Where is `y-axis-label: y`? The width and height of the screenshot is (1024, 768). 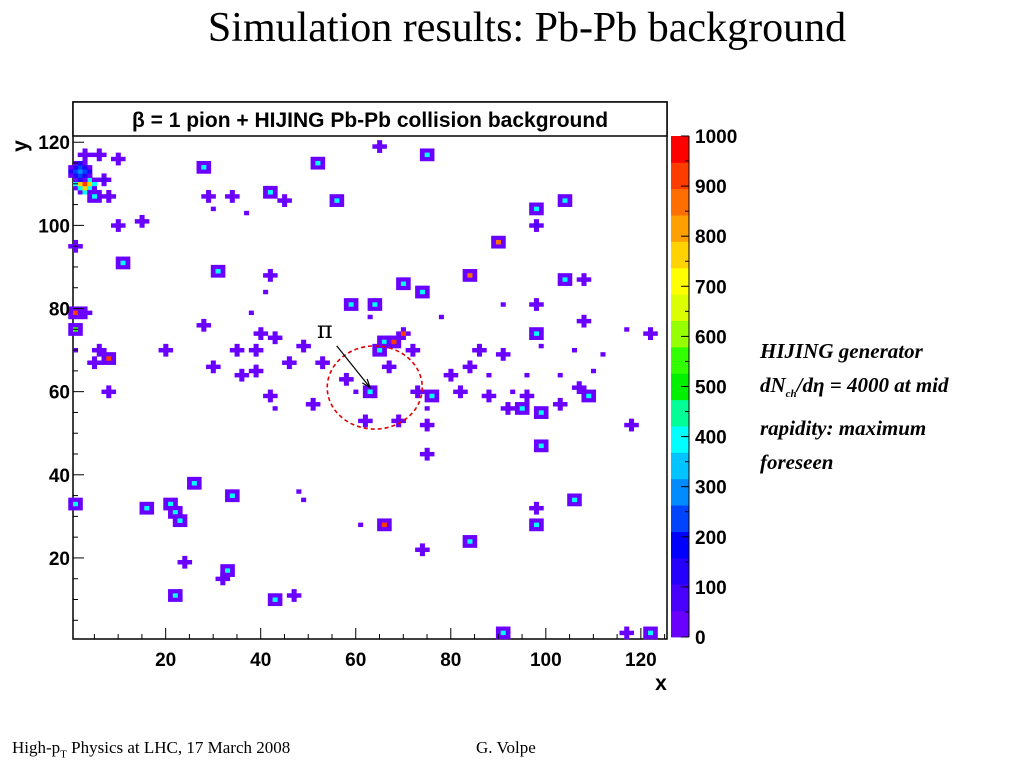 y-axis-label: y is located at coordinates (20, 146).